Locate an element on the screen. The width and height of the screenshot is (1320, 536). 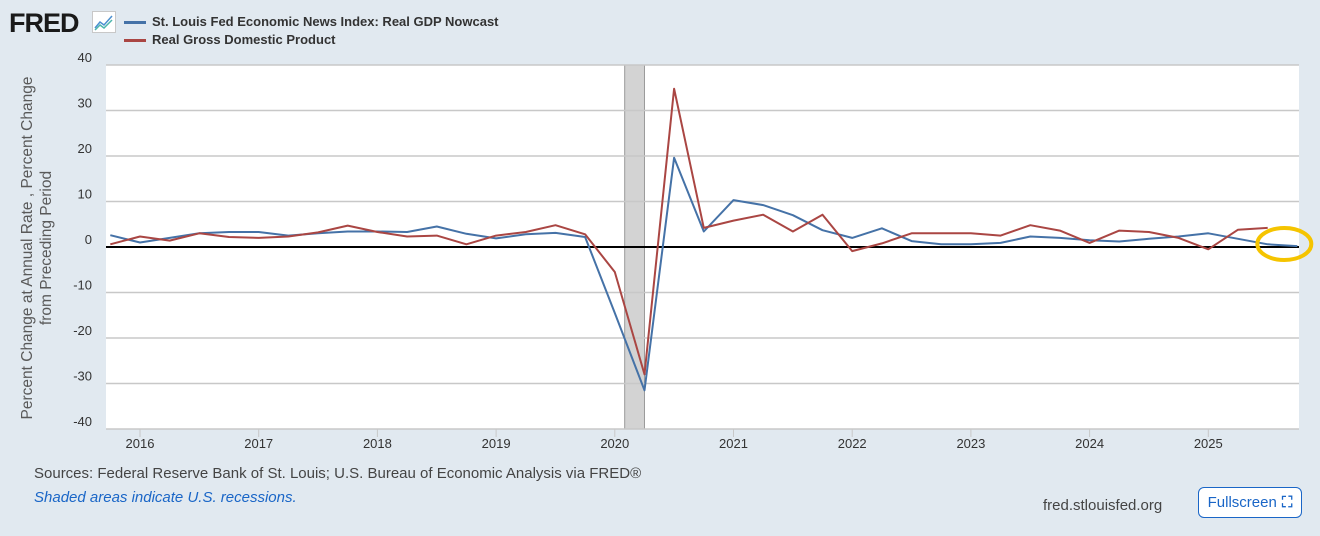
fullscreen-button: Fullscreen ⛶ is located at coordinates (1250, 502).